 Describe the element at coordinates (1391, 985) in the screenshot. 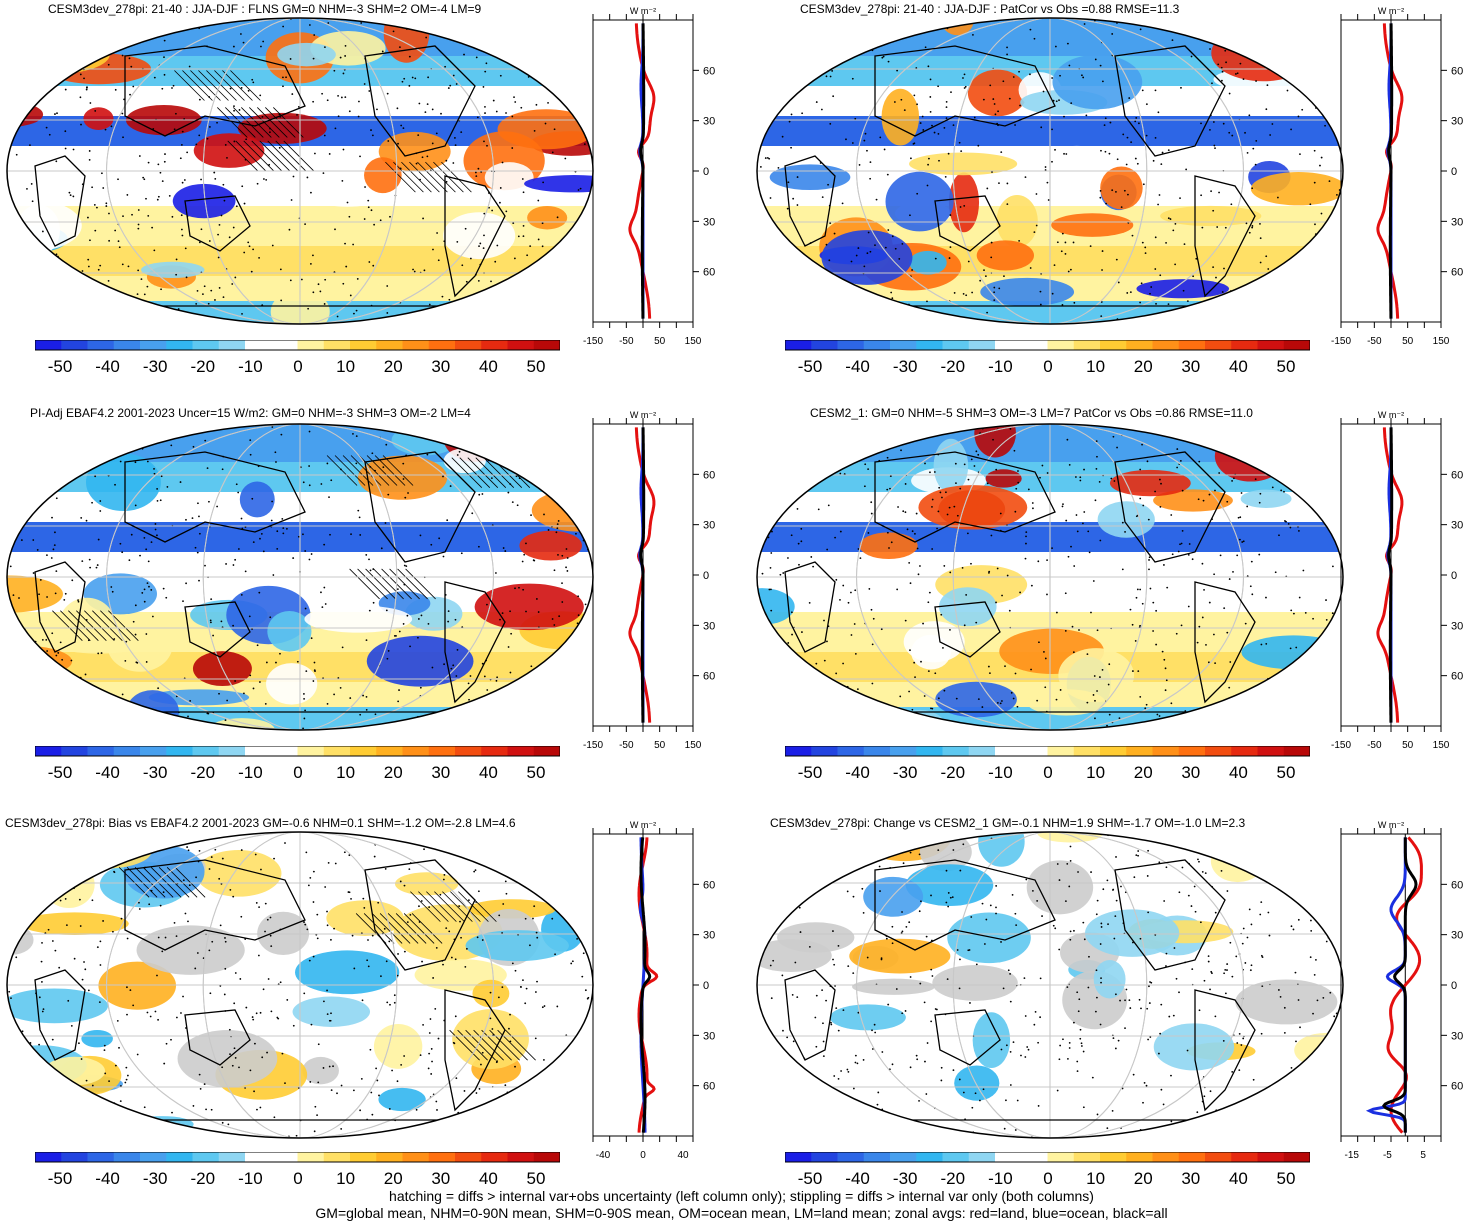

I see `zonal-frame` at that location.